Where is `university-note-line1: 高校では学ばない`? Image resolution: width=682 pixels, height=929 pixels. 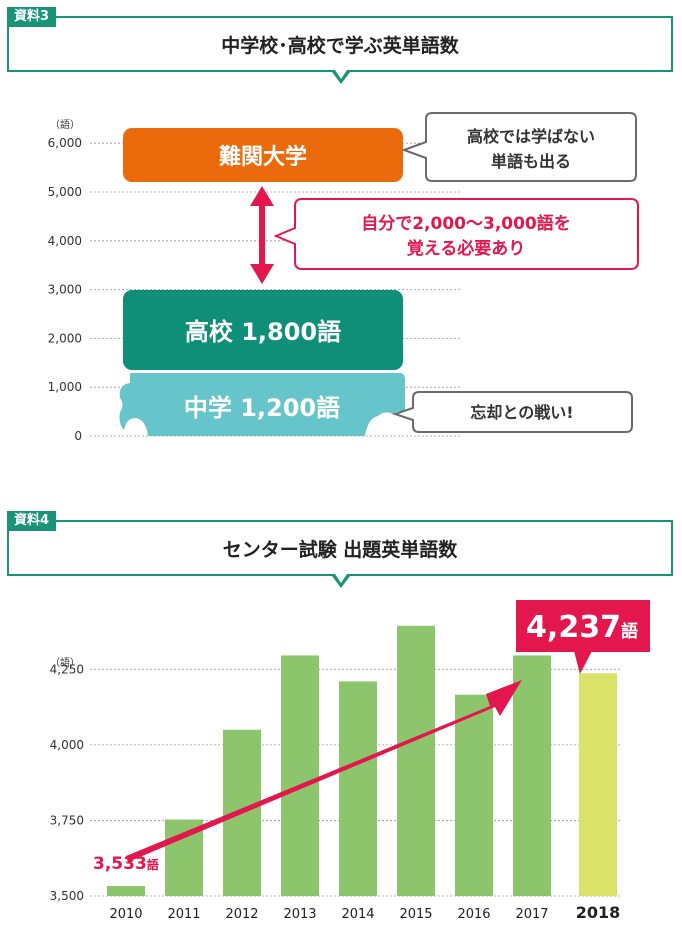
university-note-line1: 高校では学ばない is located at coordinates (531, 136).